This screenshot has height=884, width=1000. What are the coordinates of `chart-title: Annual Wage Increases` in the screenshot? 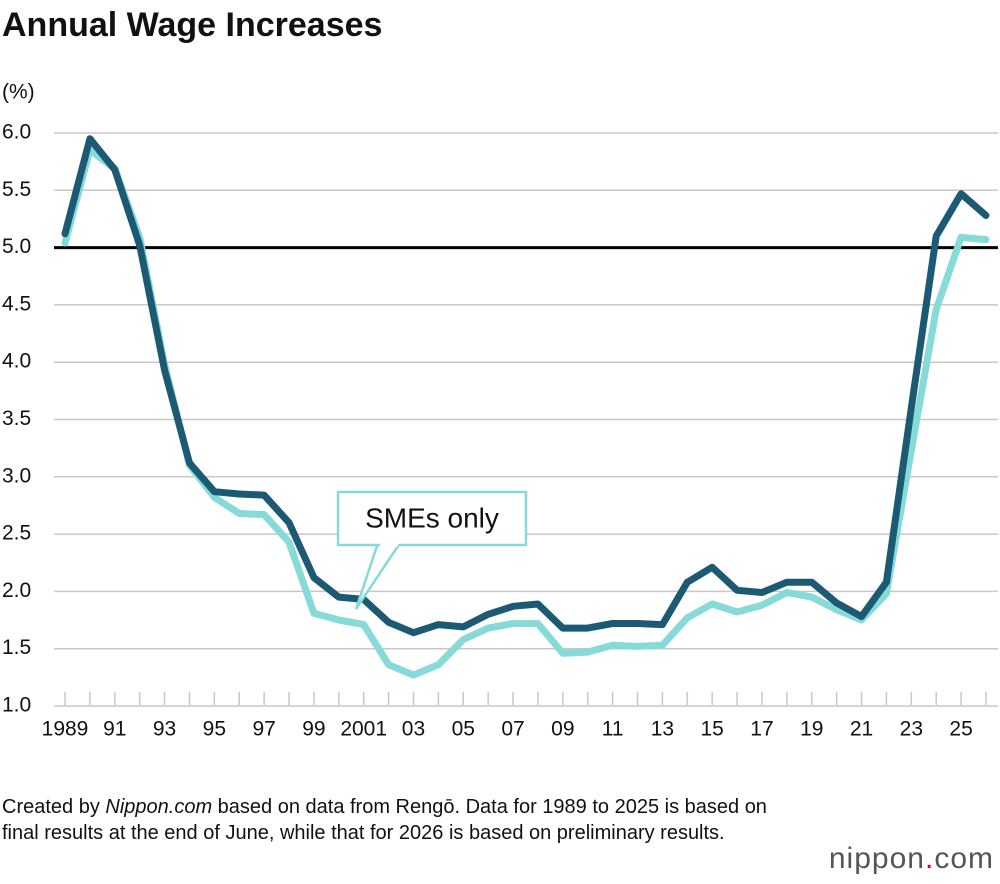 It's located at (192, 25).